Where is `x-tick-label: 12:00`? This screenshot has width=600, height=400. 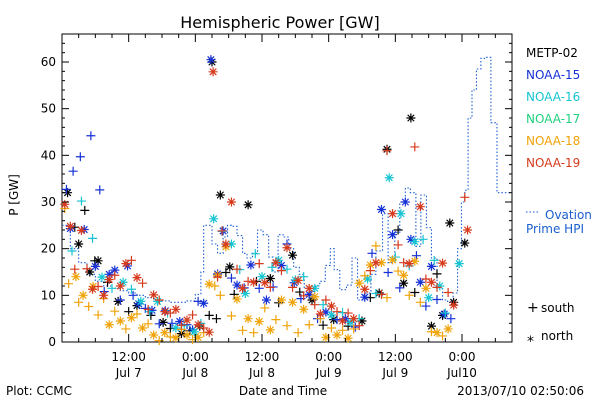
x-tick-label: 12:00 is located at coordinates (395, 357).